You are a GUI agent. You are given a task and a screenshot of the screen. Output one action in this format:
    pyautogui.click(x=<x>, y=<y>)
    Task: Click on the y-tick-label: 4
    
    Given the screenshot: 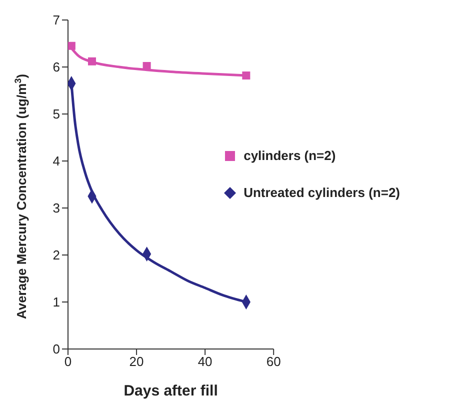 What is the action you would take?
    pyautogui.click(x=56, y=161)
    